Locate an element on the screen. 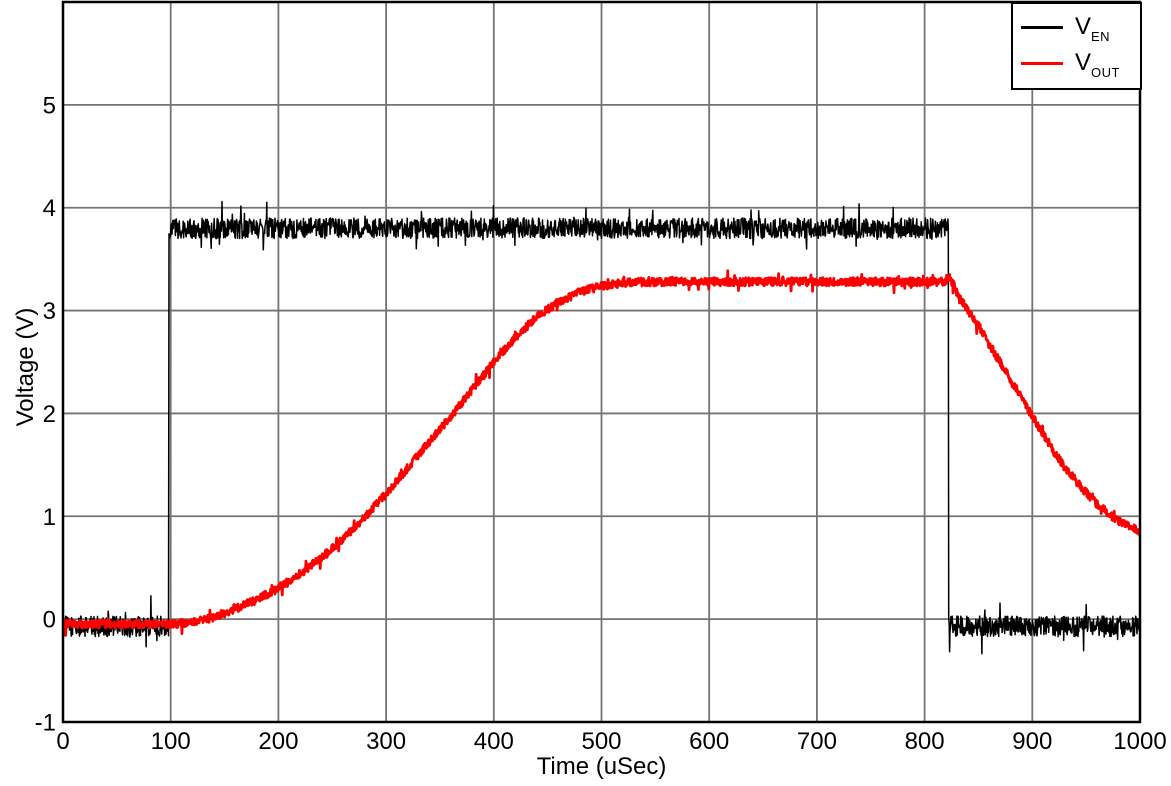  x-tick-label: 500 is located at coordinates (601, 741).